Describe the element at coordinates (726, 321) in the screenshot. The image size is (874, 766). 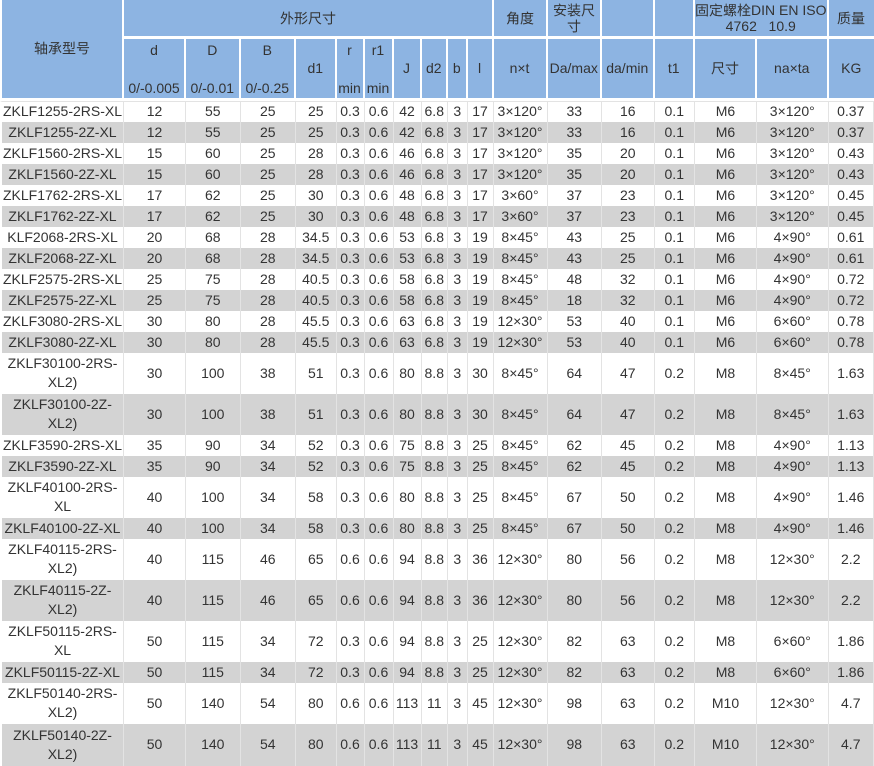
I see `value-cell: M6` at that location.